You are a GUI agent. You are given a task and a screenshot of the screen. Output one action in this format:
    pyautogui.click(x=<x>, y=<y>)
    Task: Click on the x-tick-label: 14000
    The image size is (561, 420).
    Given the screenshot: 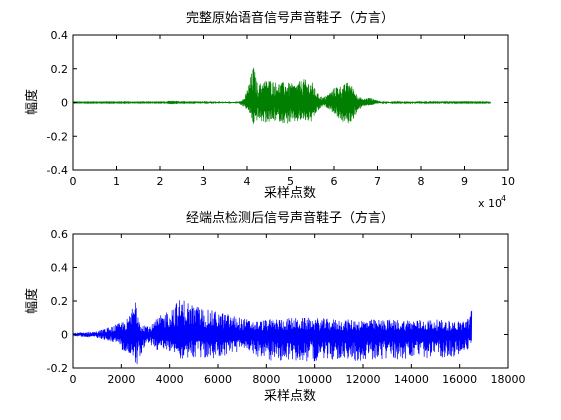 What is the action you would take?
    pyautogui.click(x=411, y=379)
    